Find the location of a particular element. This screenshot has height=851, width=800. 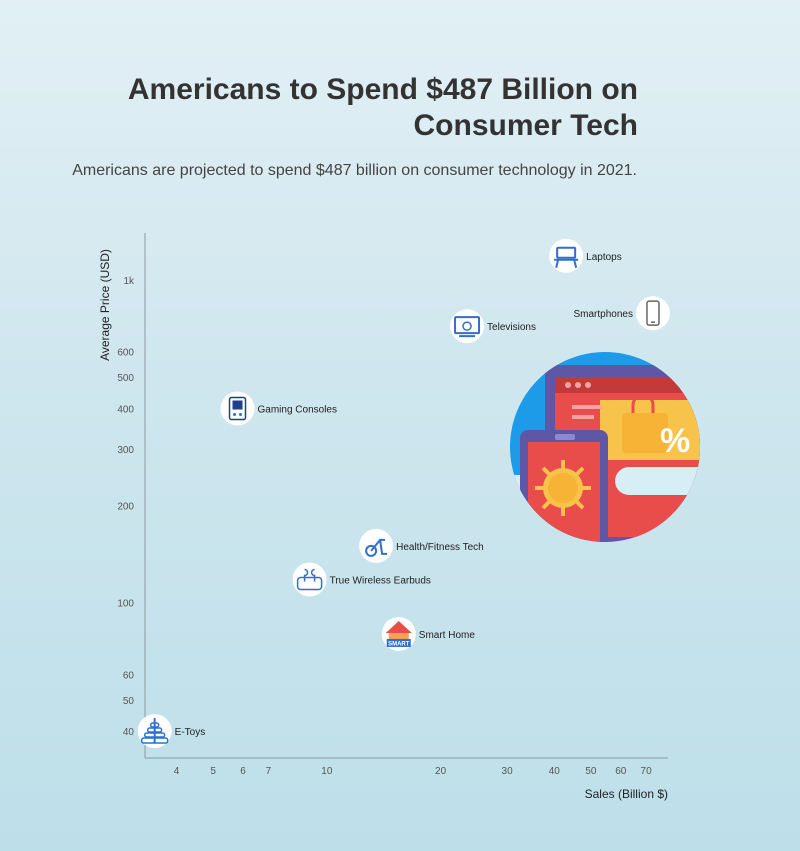

y-tick-label: 40 is located at coordinates (129, 732).